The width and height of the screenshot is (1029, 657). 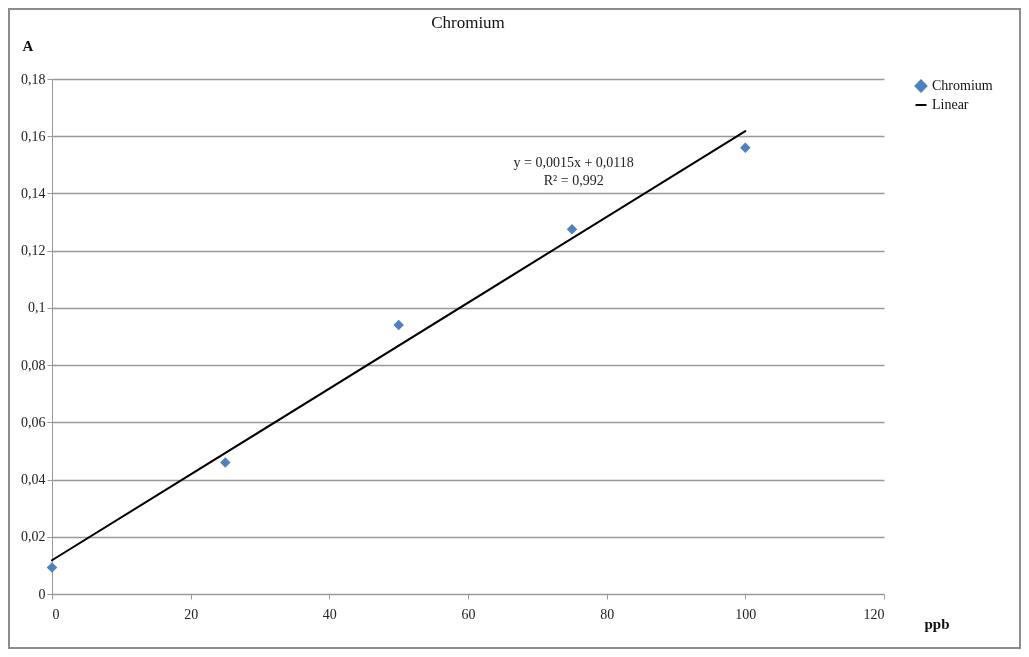 What do you see at coordinates (33, 480) in the screenshot?
I see `y-tick-label: 0,04` at bounding box center [33, 480].